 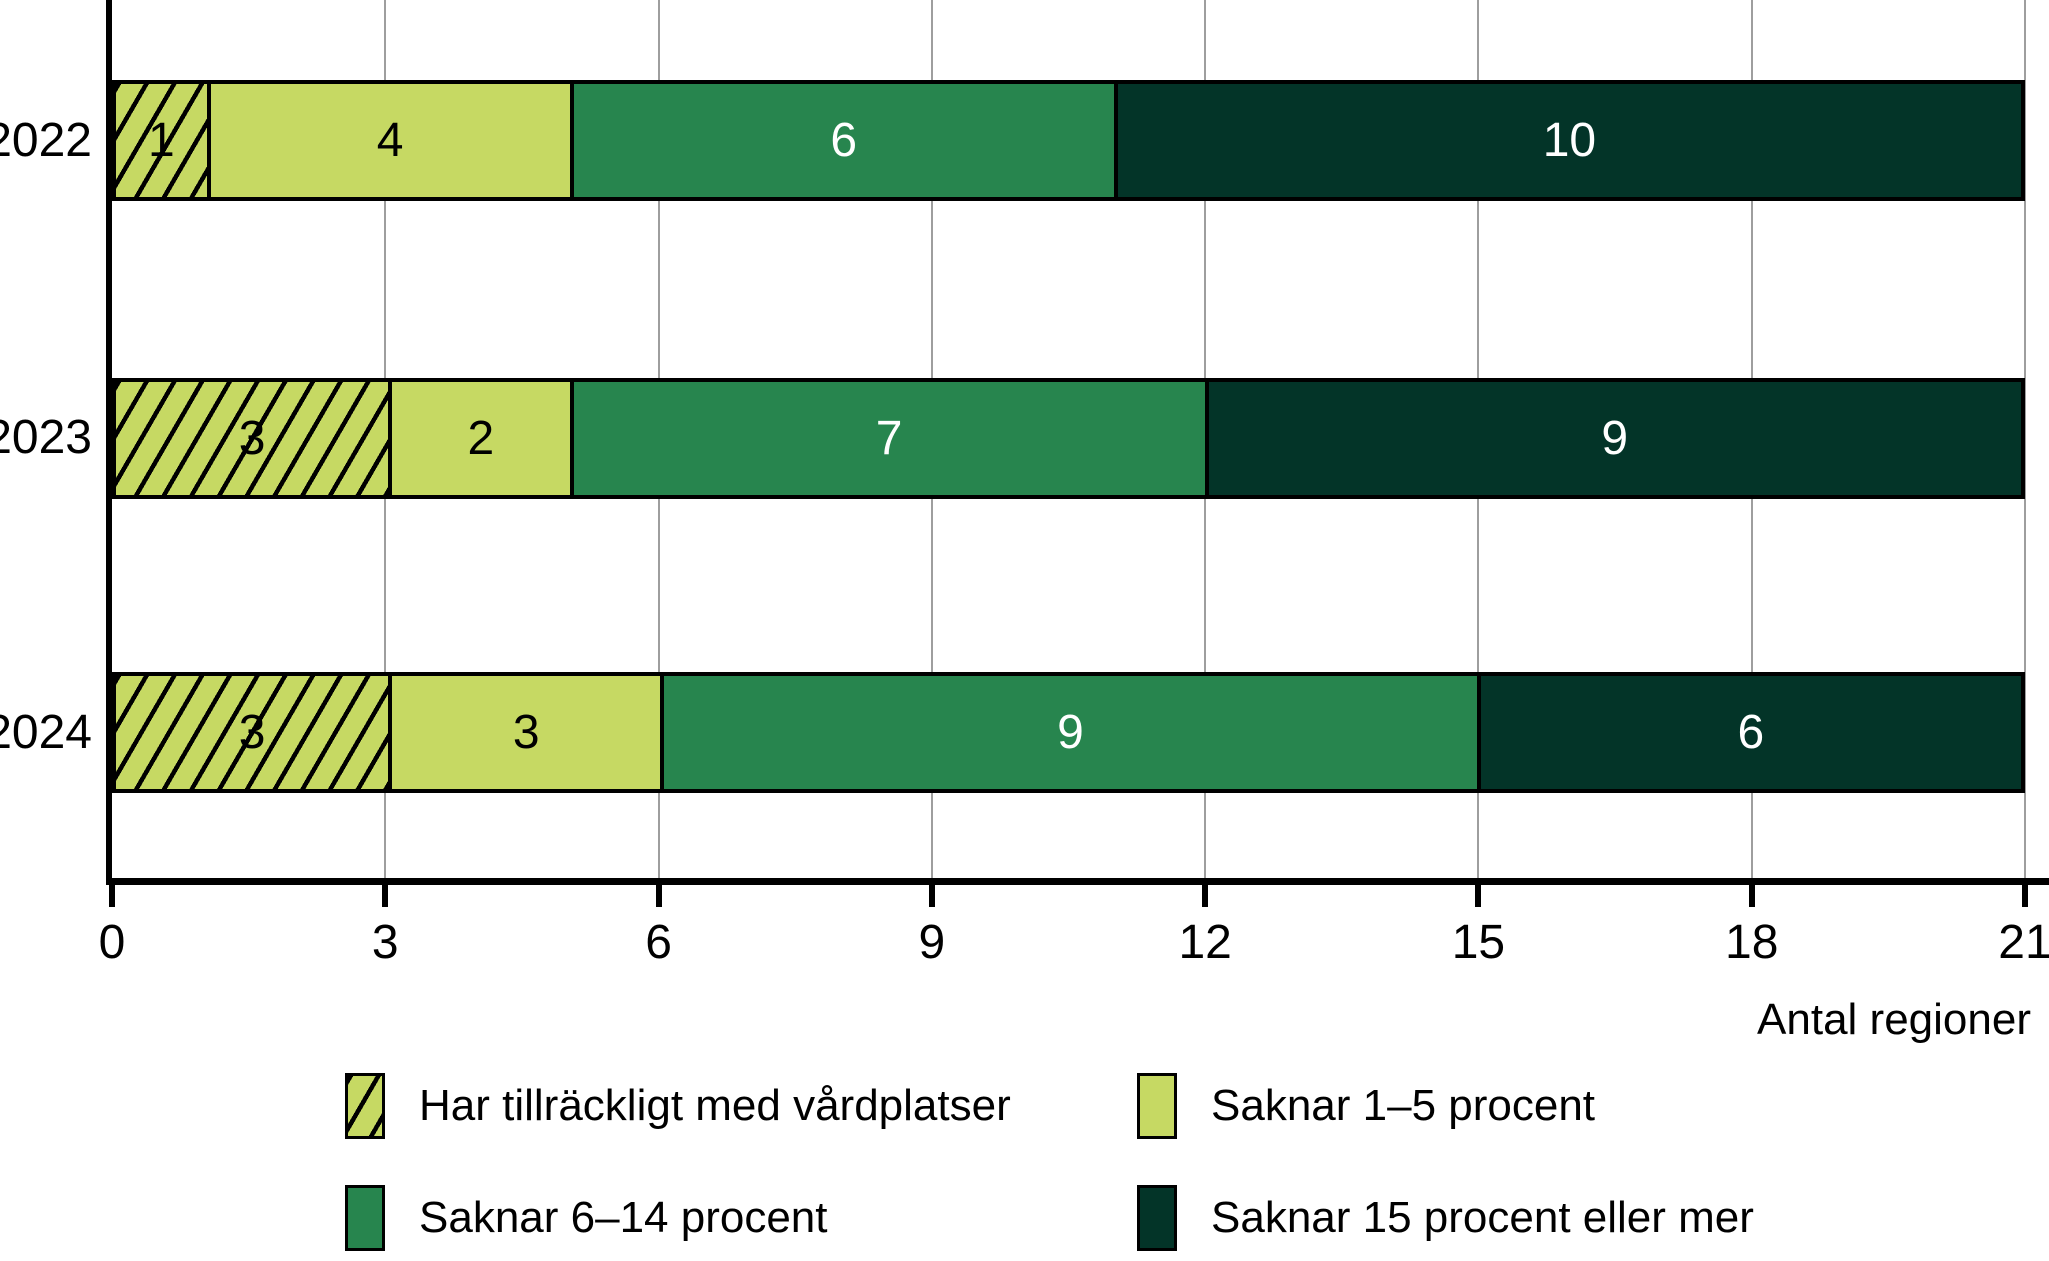 I want to click on x-axis-line, so click(x=1077, y=881).